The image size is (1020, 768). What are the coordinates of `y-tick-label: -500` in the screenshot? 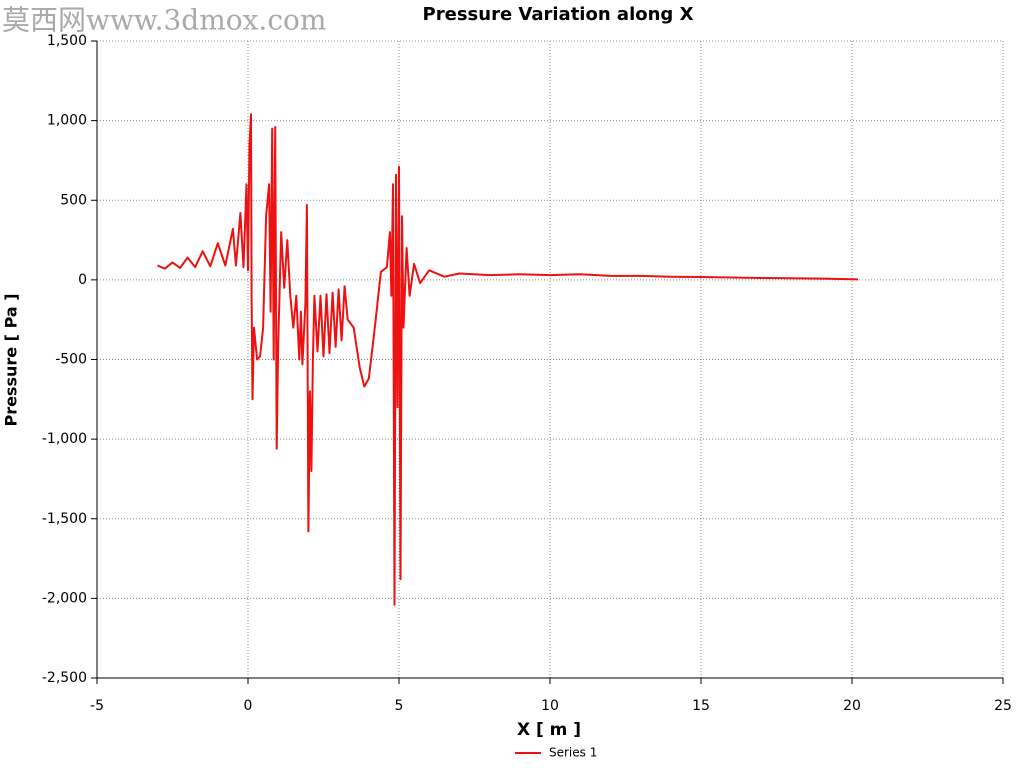 It's located at (71, 360).